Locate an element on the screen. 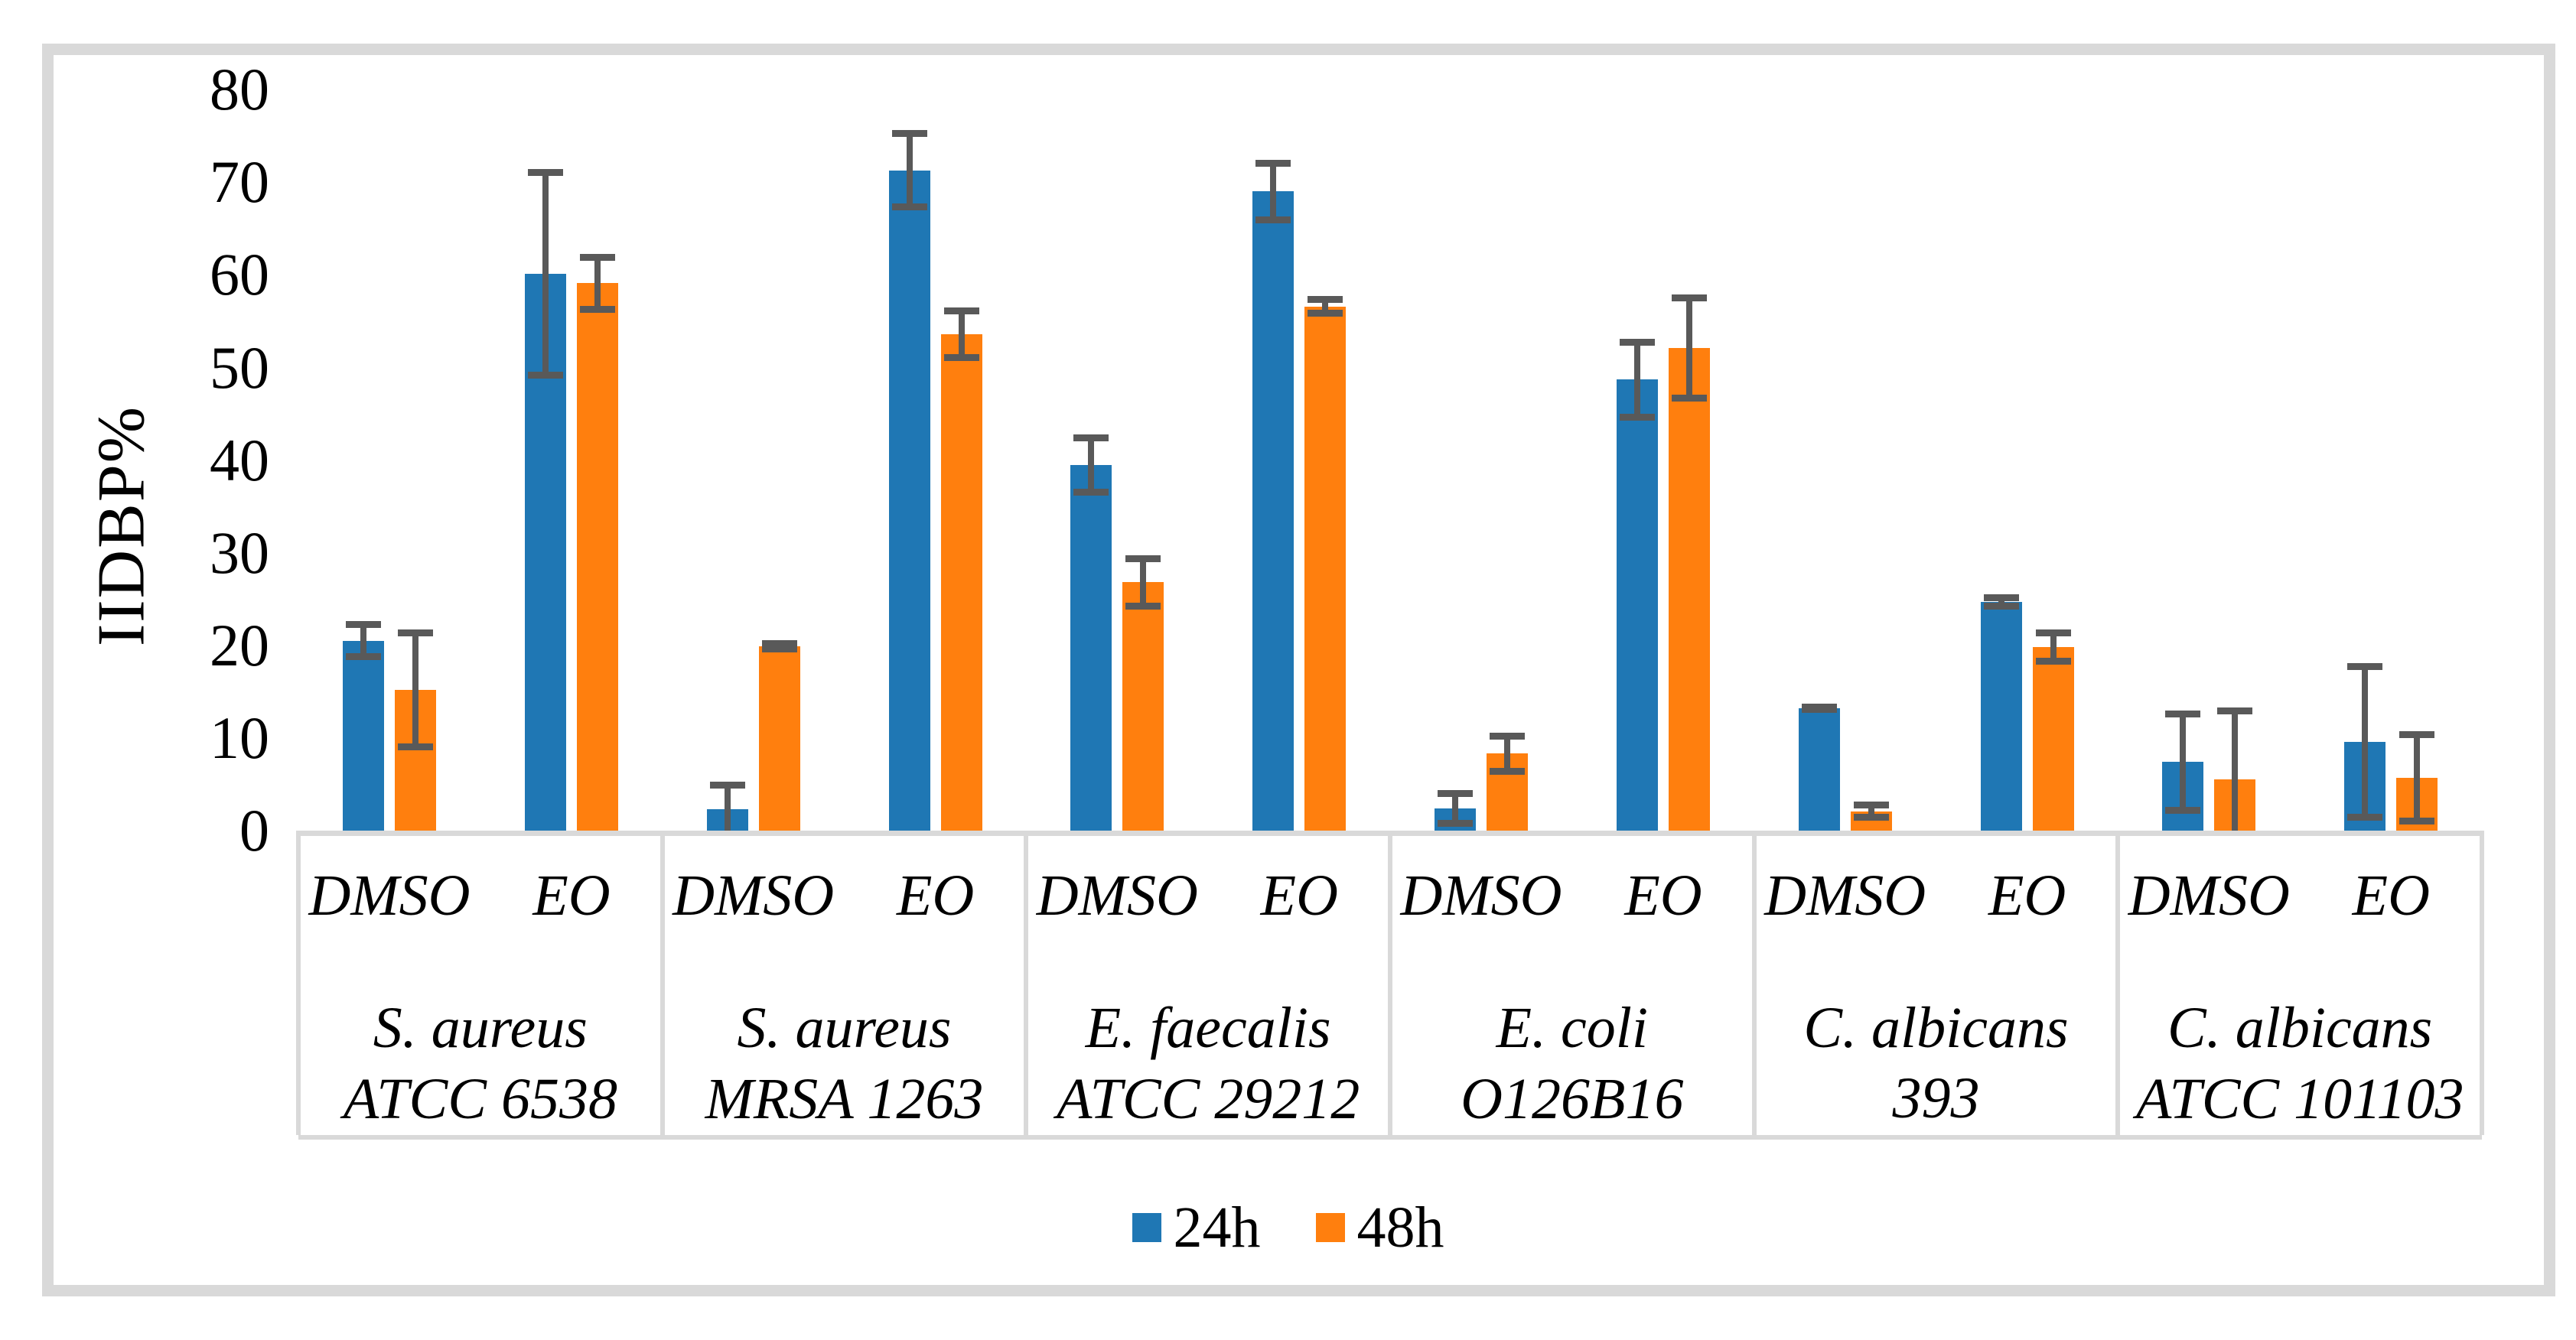 The width and height of the screenshot is (2576, 1340). x-axis-organism-label: ATCC 6538 is located at coordinates (480, 1099).